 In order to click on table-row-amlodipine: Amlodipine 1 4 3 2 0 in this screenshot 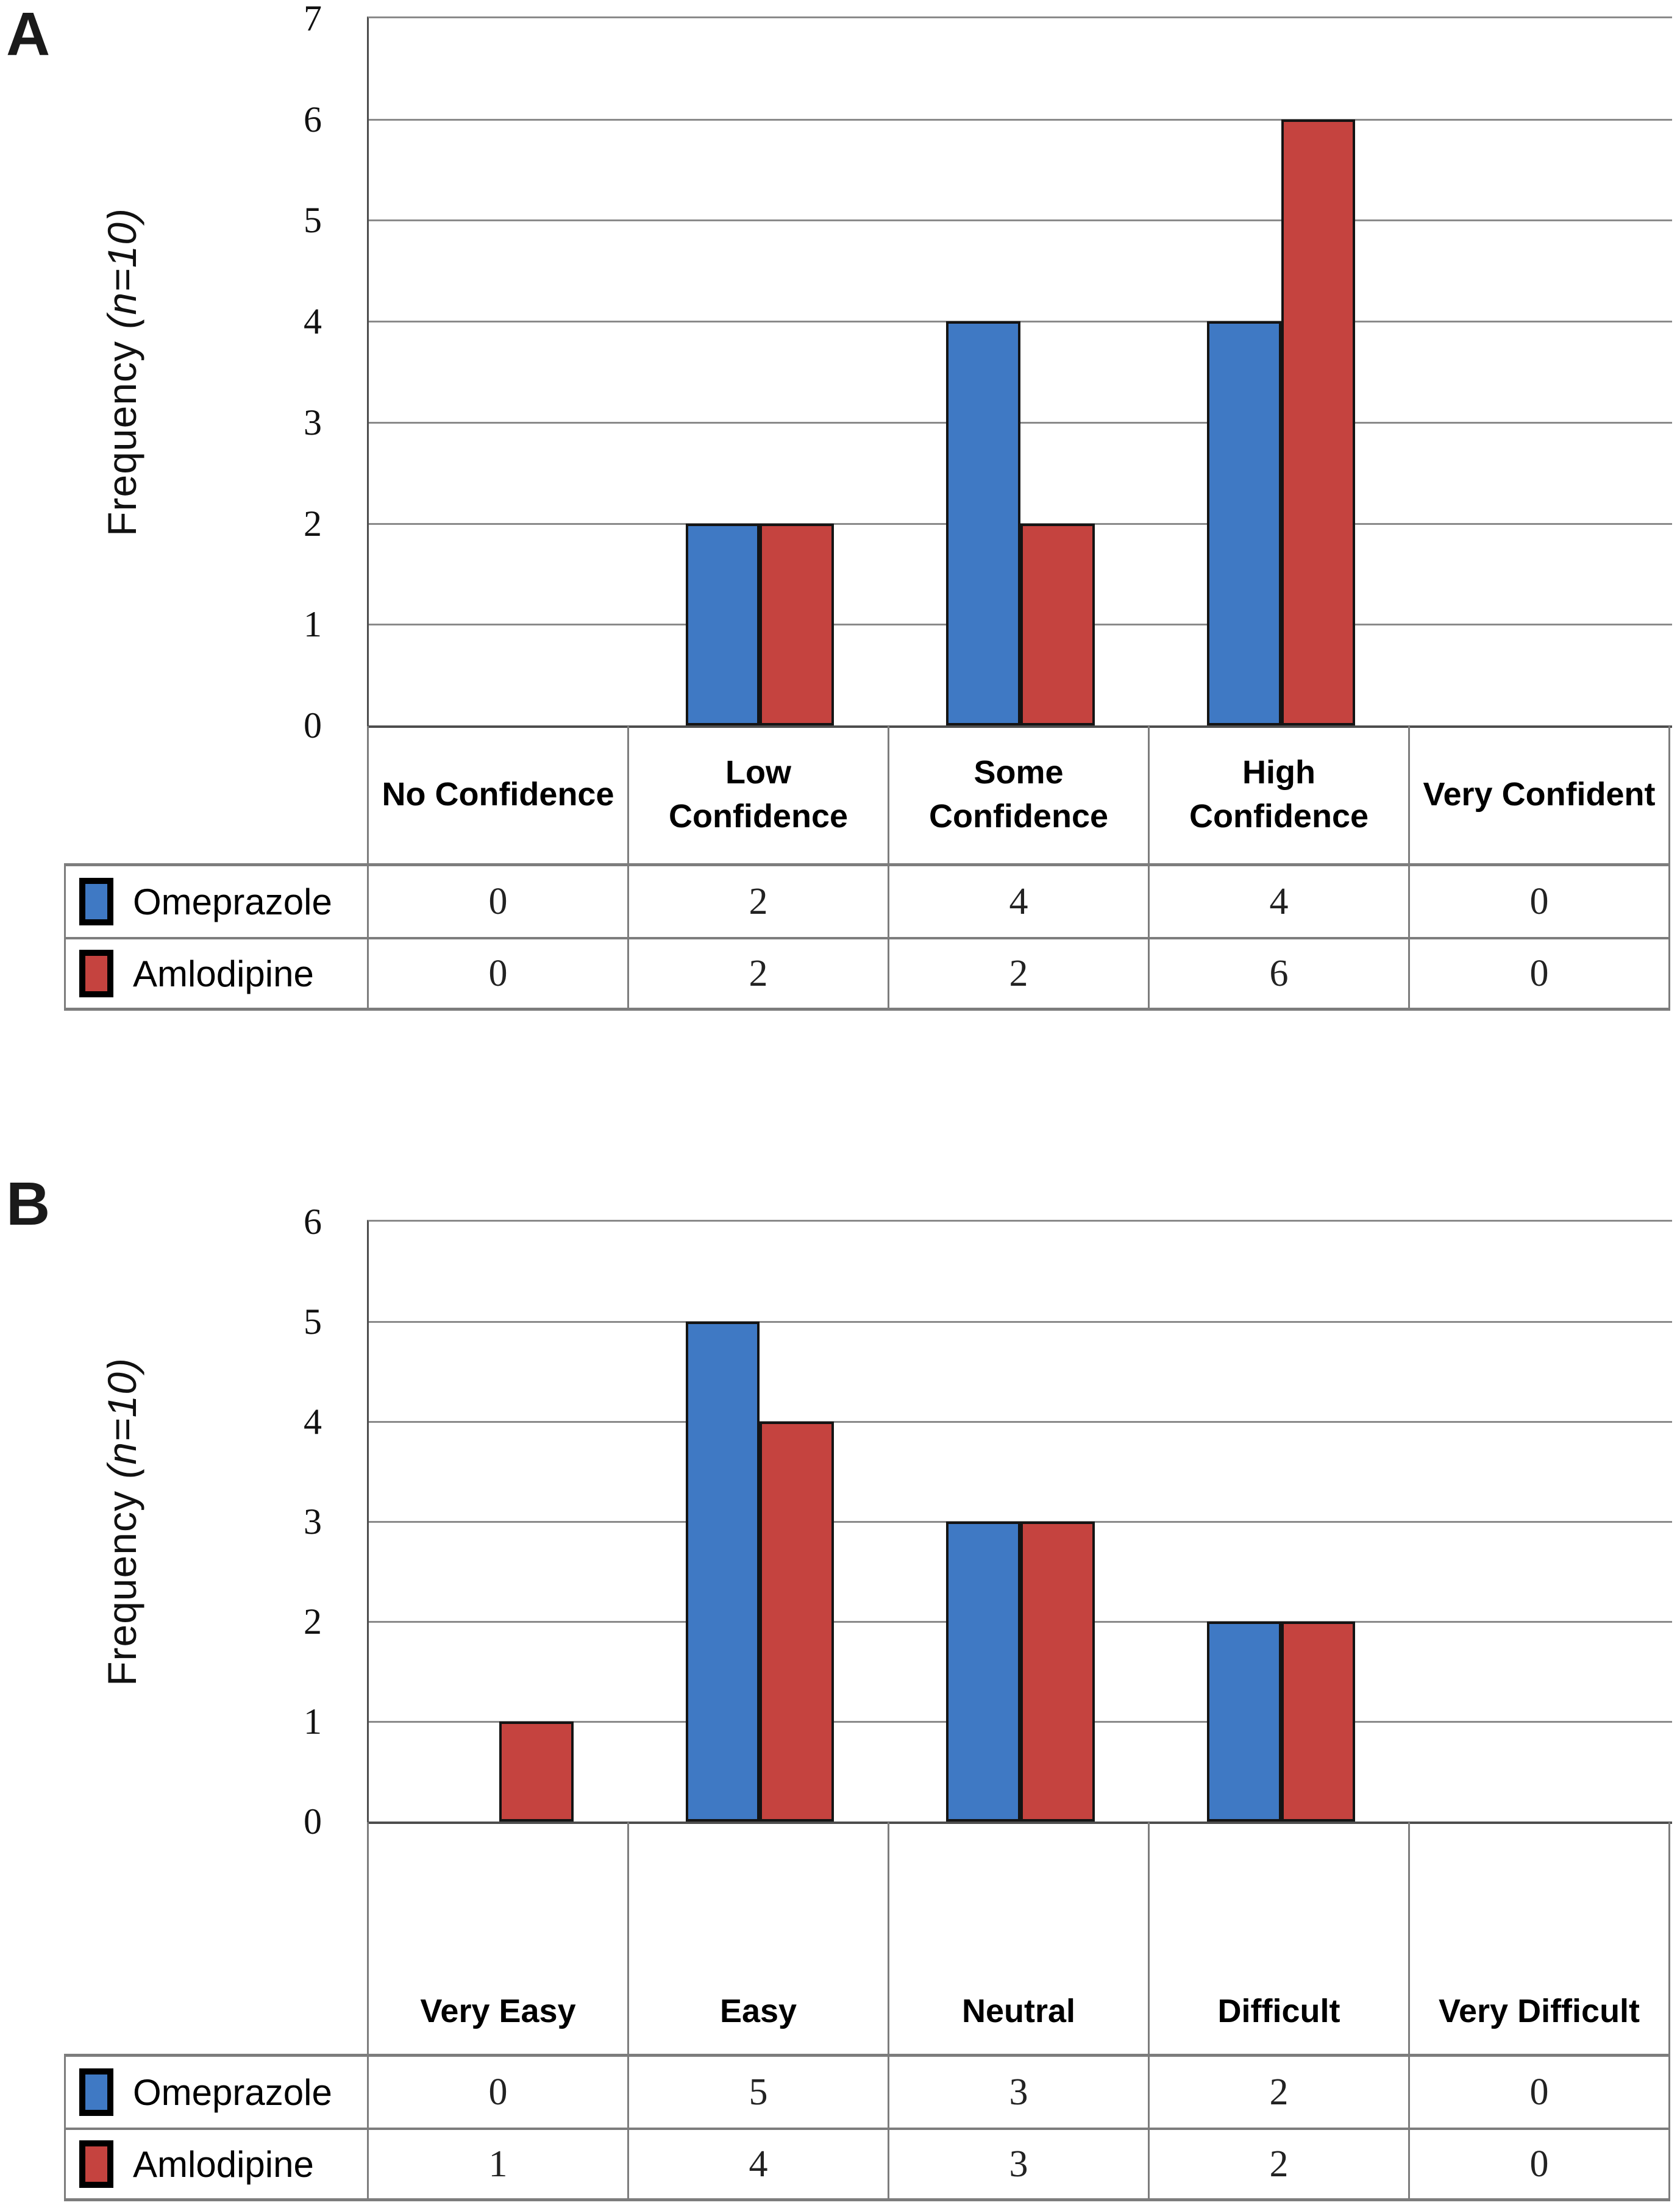, I will do `click(867, 2163)`.